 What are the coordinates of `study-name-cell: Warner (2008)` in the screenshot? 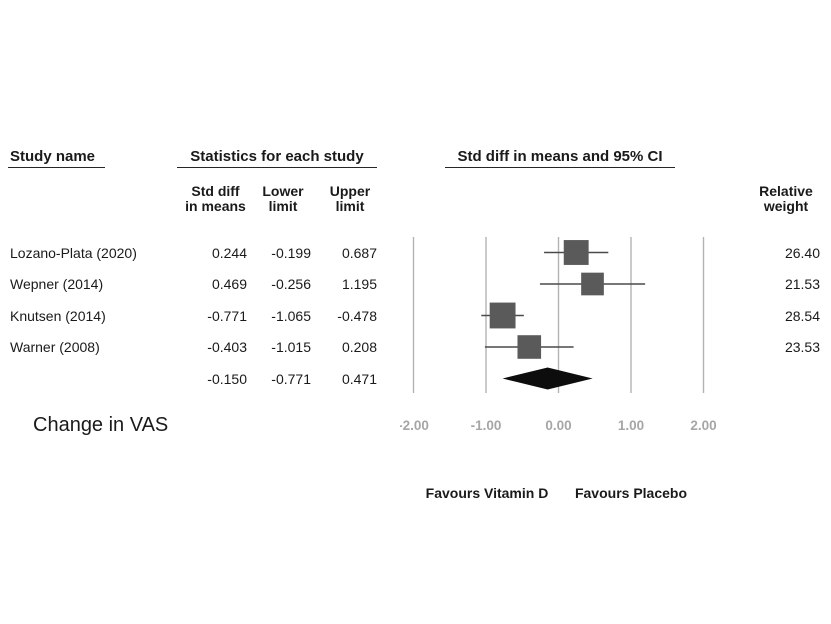 It's located at (55, 347).